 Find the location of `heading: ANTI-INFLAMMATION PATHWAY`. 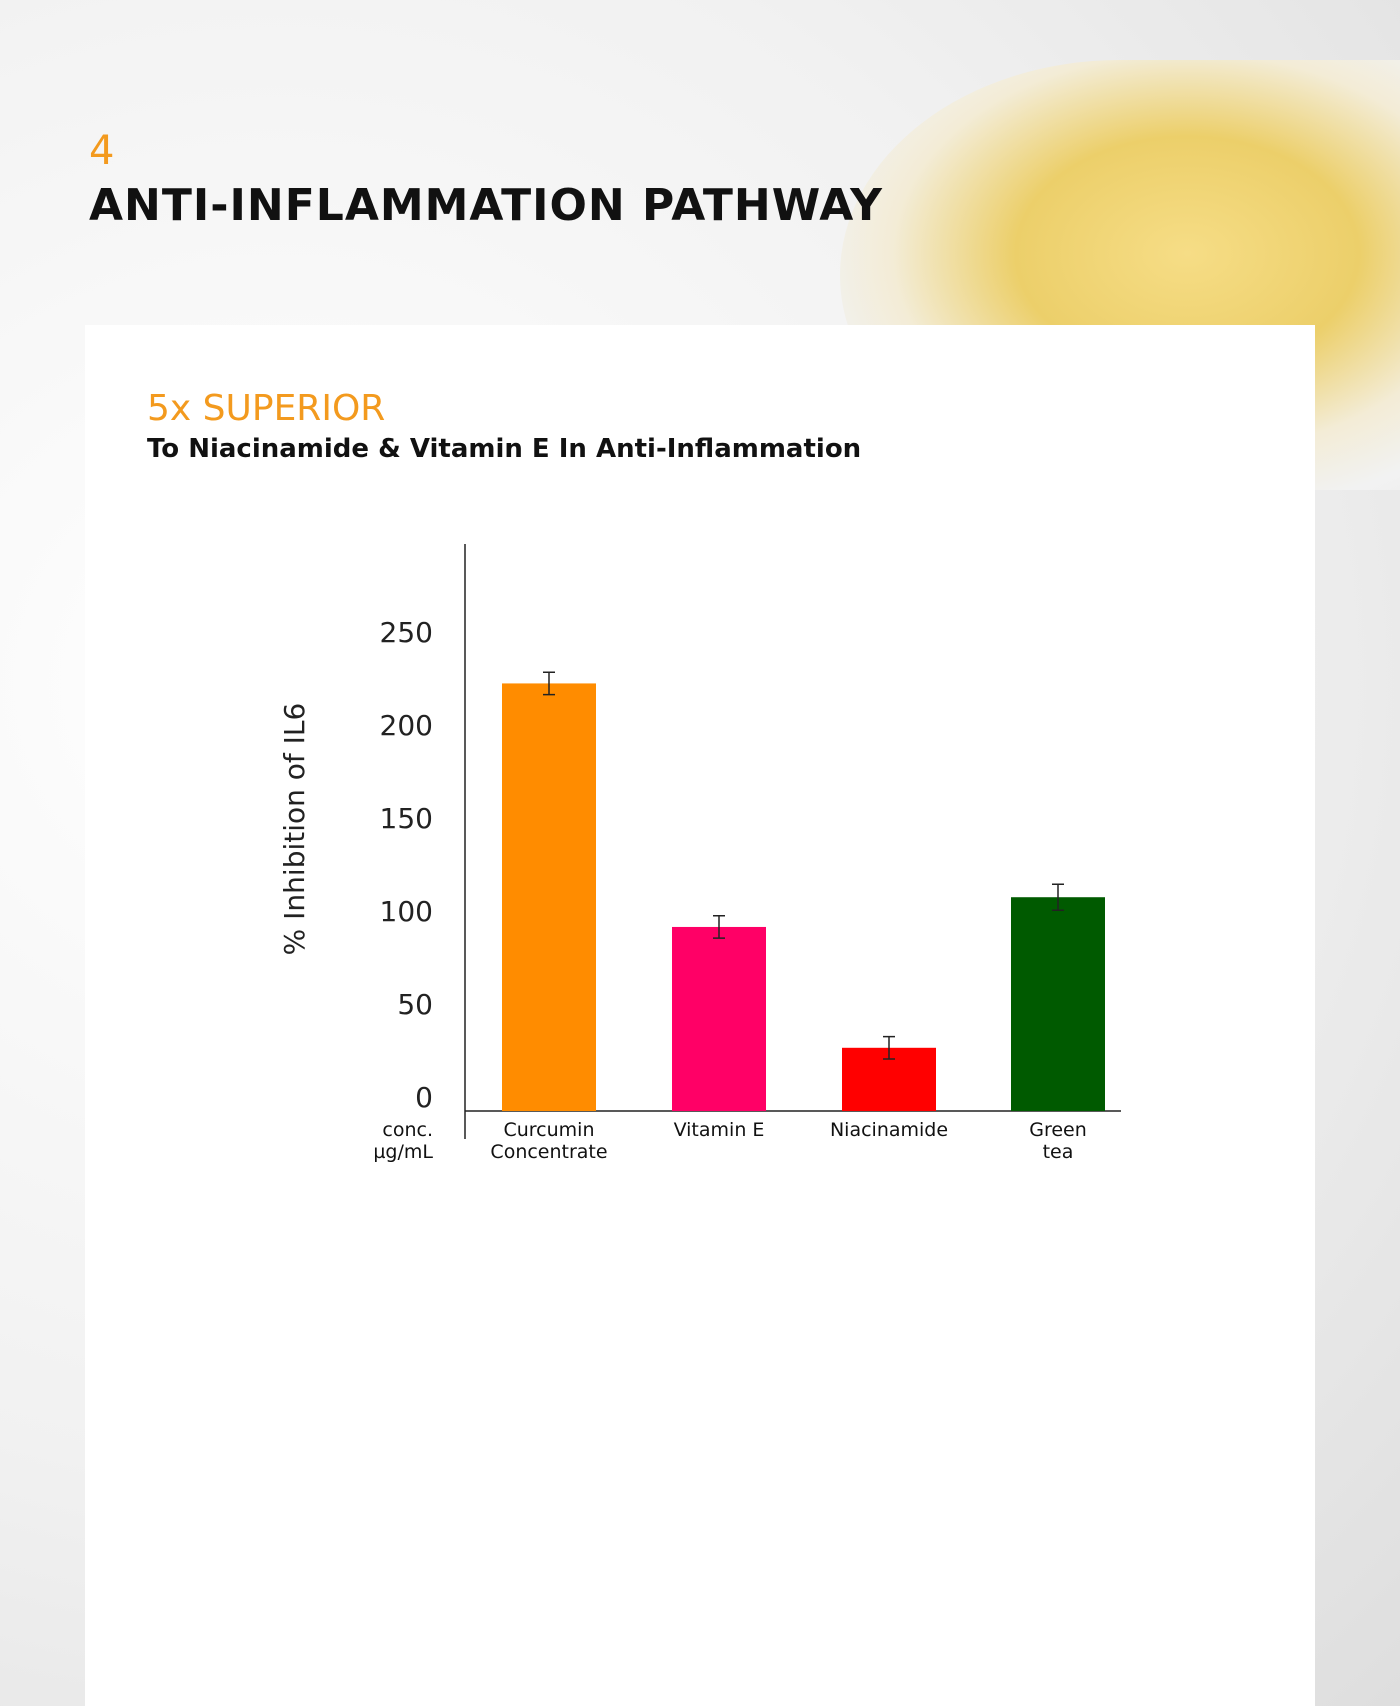

heading: ANTI-INFLAMMATION PATHWAY is located at coordinates (486, 205).